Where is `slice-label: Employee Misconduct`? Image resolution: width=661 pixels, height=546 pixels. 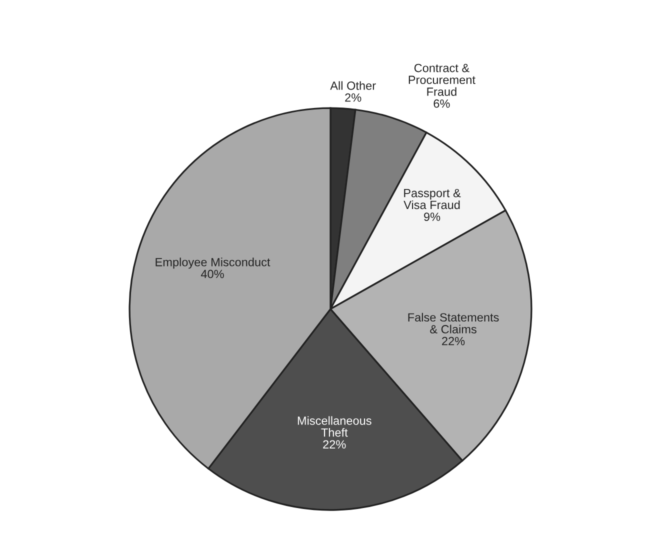
slice-label: Employee Misconduct is located at coordinates (213, 263).